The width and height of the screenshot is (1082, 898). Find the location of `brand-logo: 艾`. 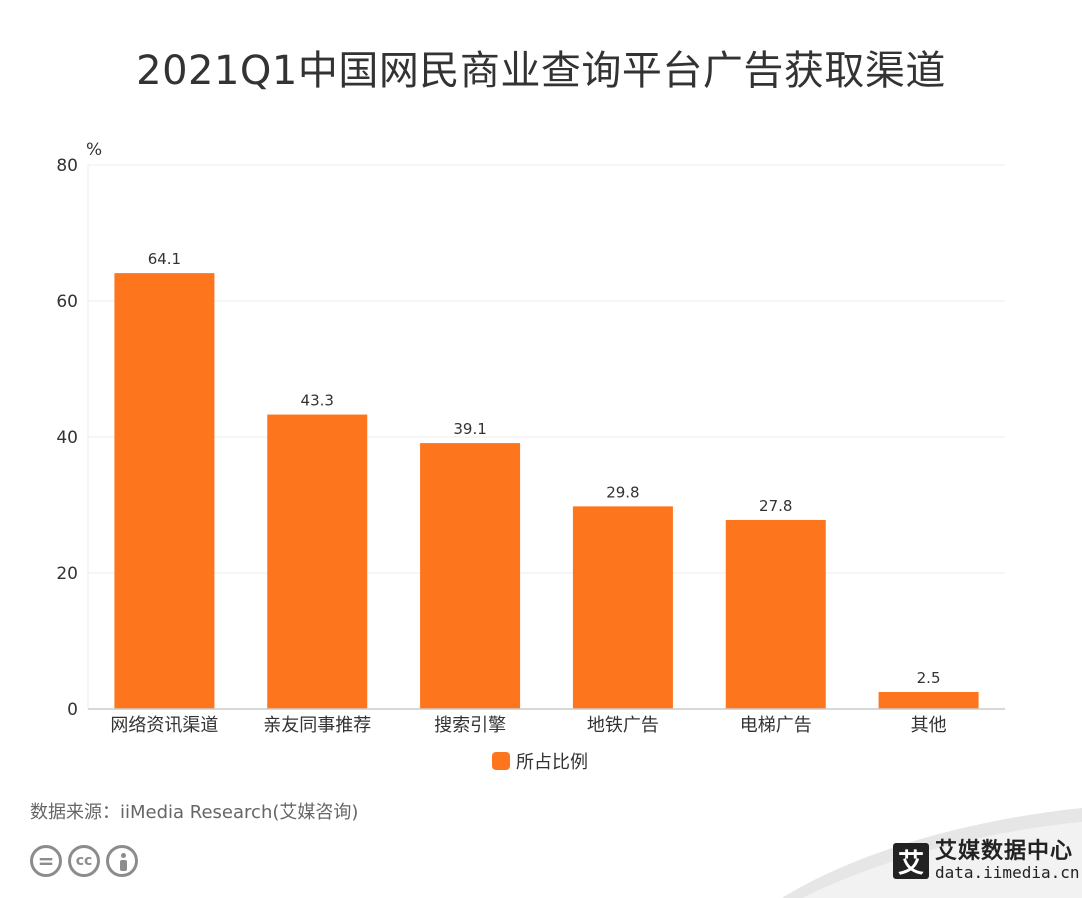

brand-logo: 艾 is located at coordinates (911, 861).